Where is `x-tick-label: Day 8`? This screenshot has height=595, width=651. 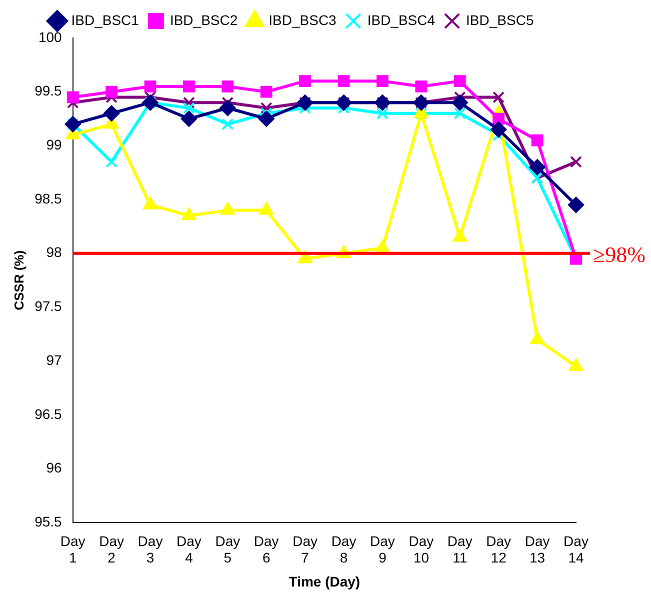
x-tick-label: Day 8 is located at coordinates (343, 549).